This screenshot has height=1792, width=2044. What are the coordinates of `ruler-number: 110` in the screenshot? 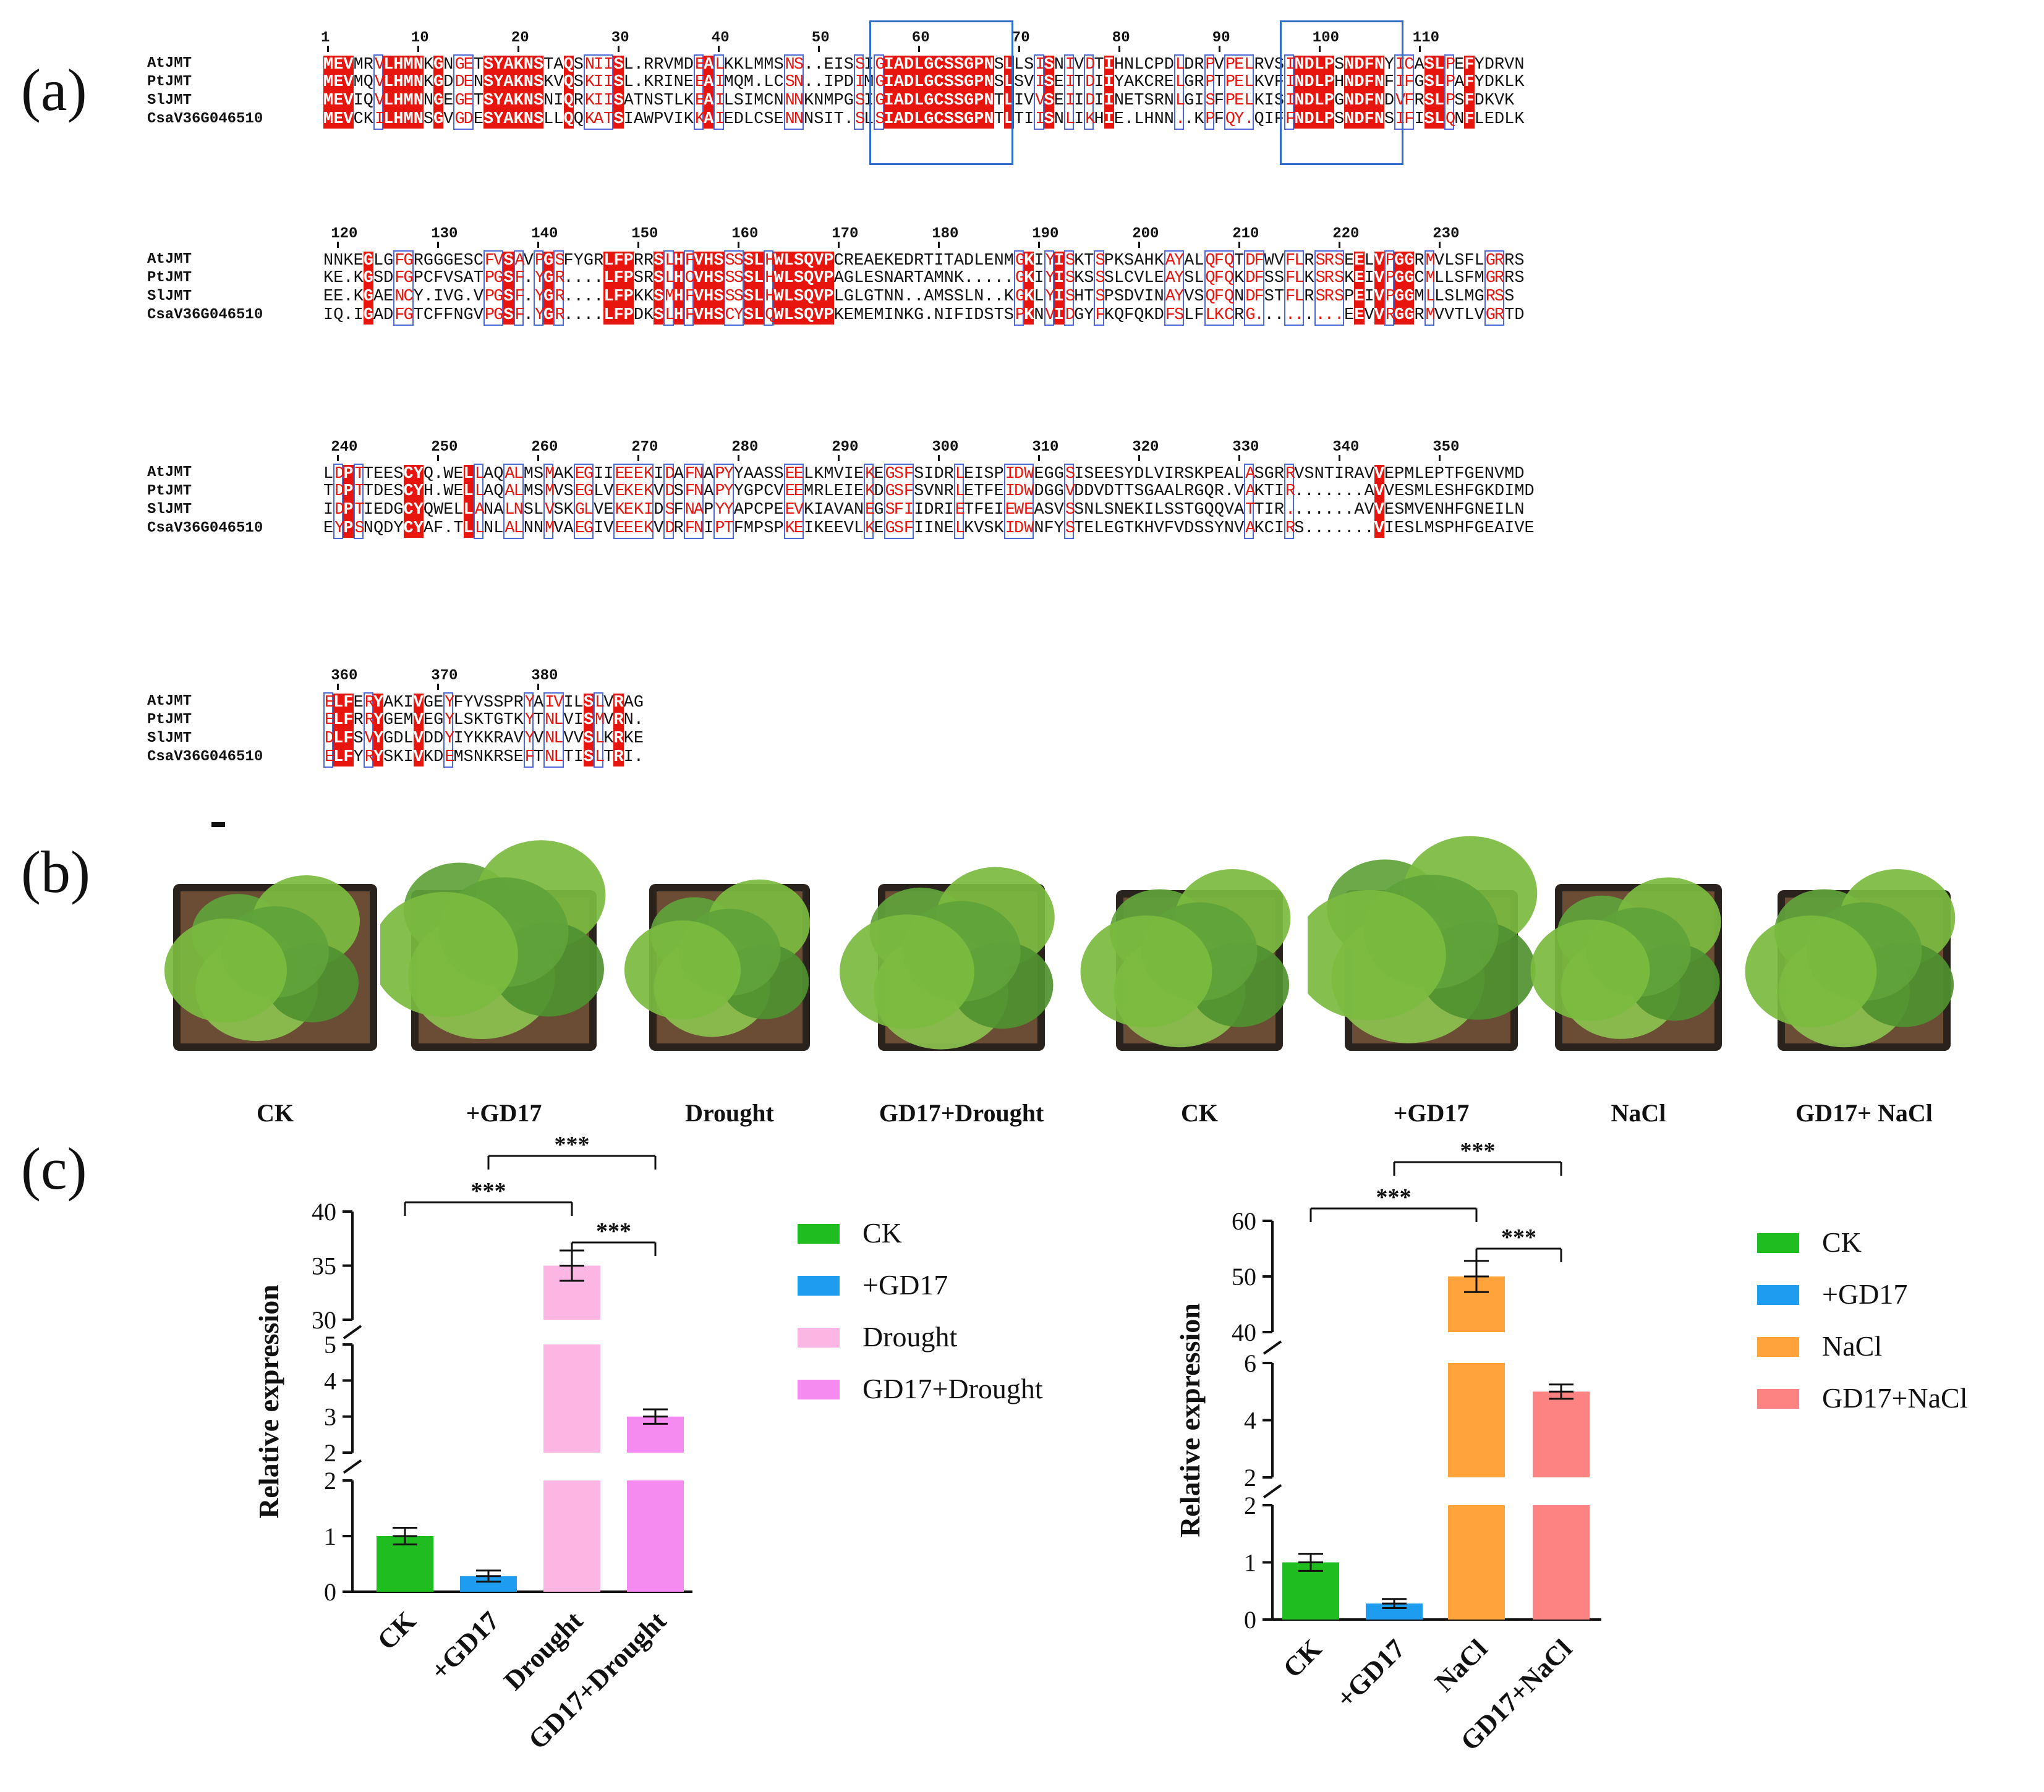 It's located at (1426, 38).